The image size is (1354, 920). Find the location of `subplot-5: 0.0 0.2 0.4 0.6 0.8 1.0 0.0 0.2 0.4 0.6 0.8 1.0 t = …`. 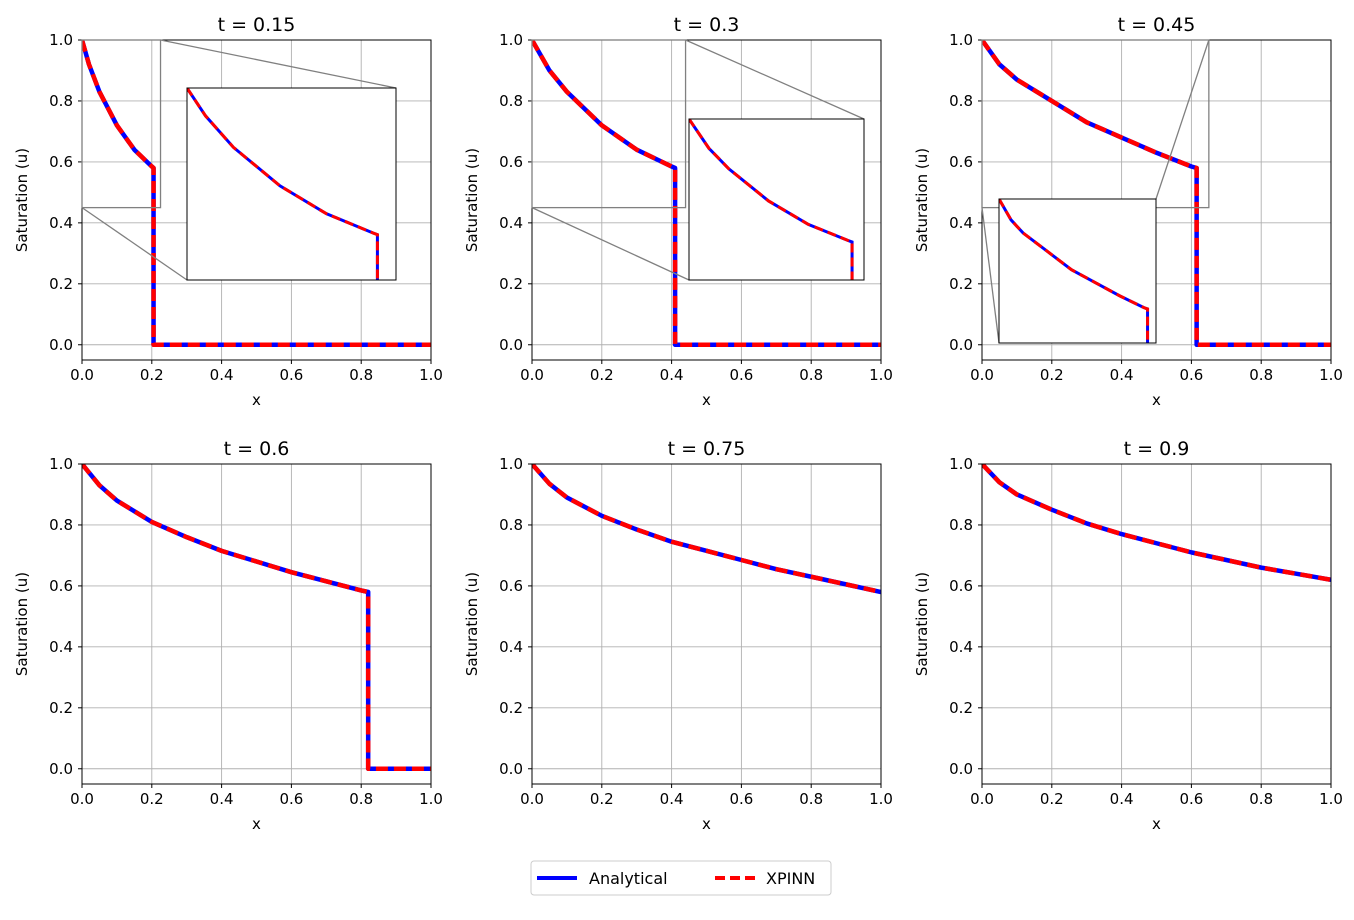

subplot-5: 0.0 0.2 0.4 0.6 0.8 1.0 0.0 0.2 0.4 0.6 0.8 1.0 t = … is located at coordinates (678, 635).